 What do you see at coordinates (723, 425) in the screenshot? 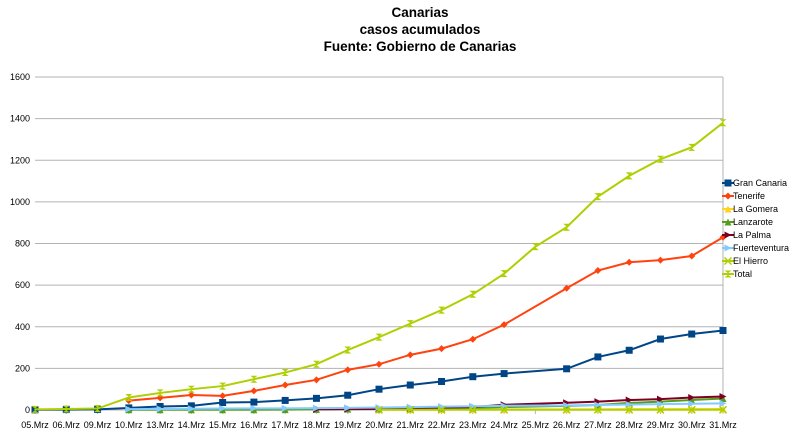
I see `x-tick-label: 31.Mrz` at bounding box center [723, 425].